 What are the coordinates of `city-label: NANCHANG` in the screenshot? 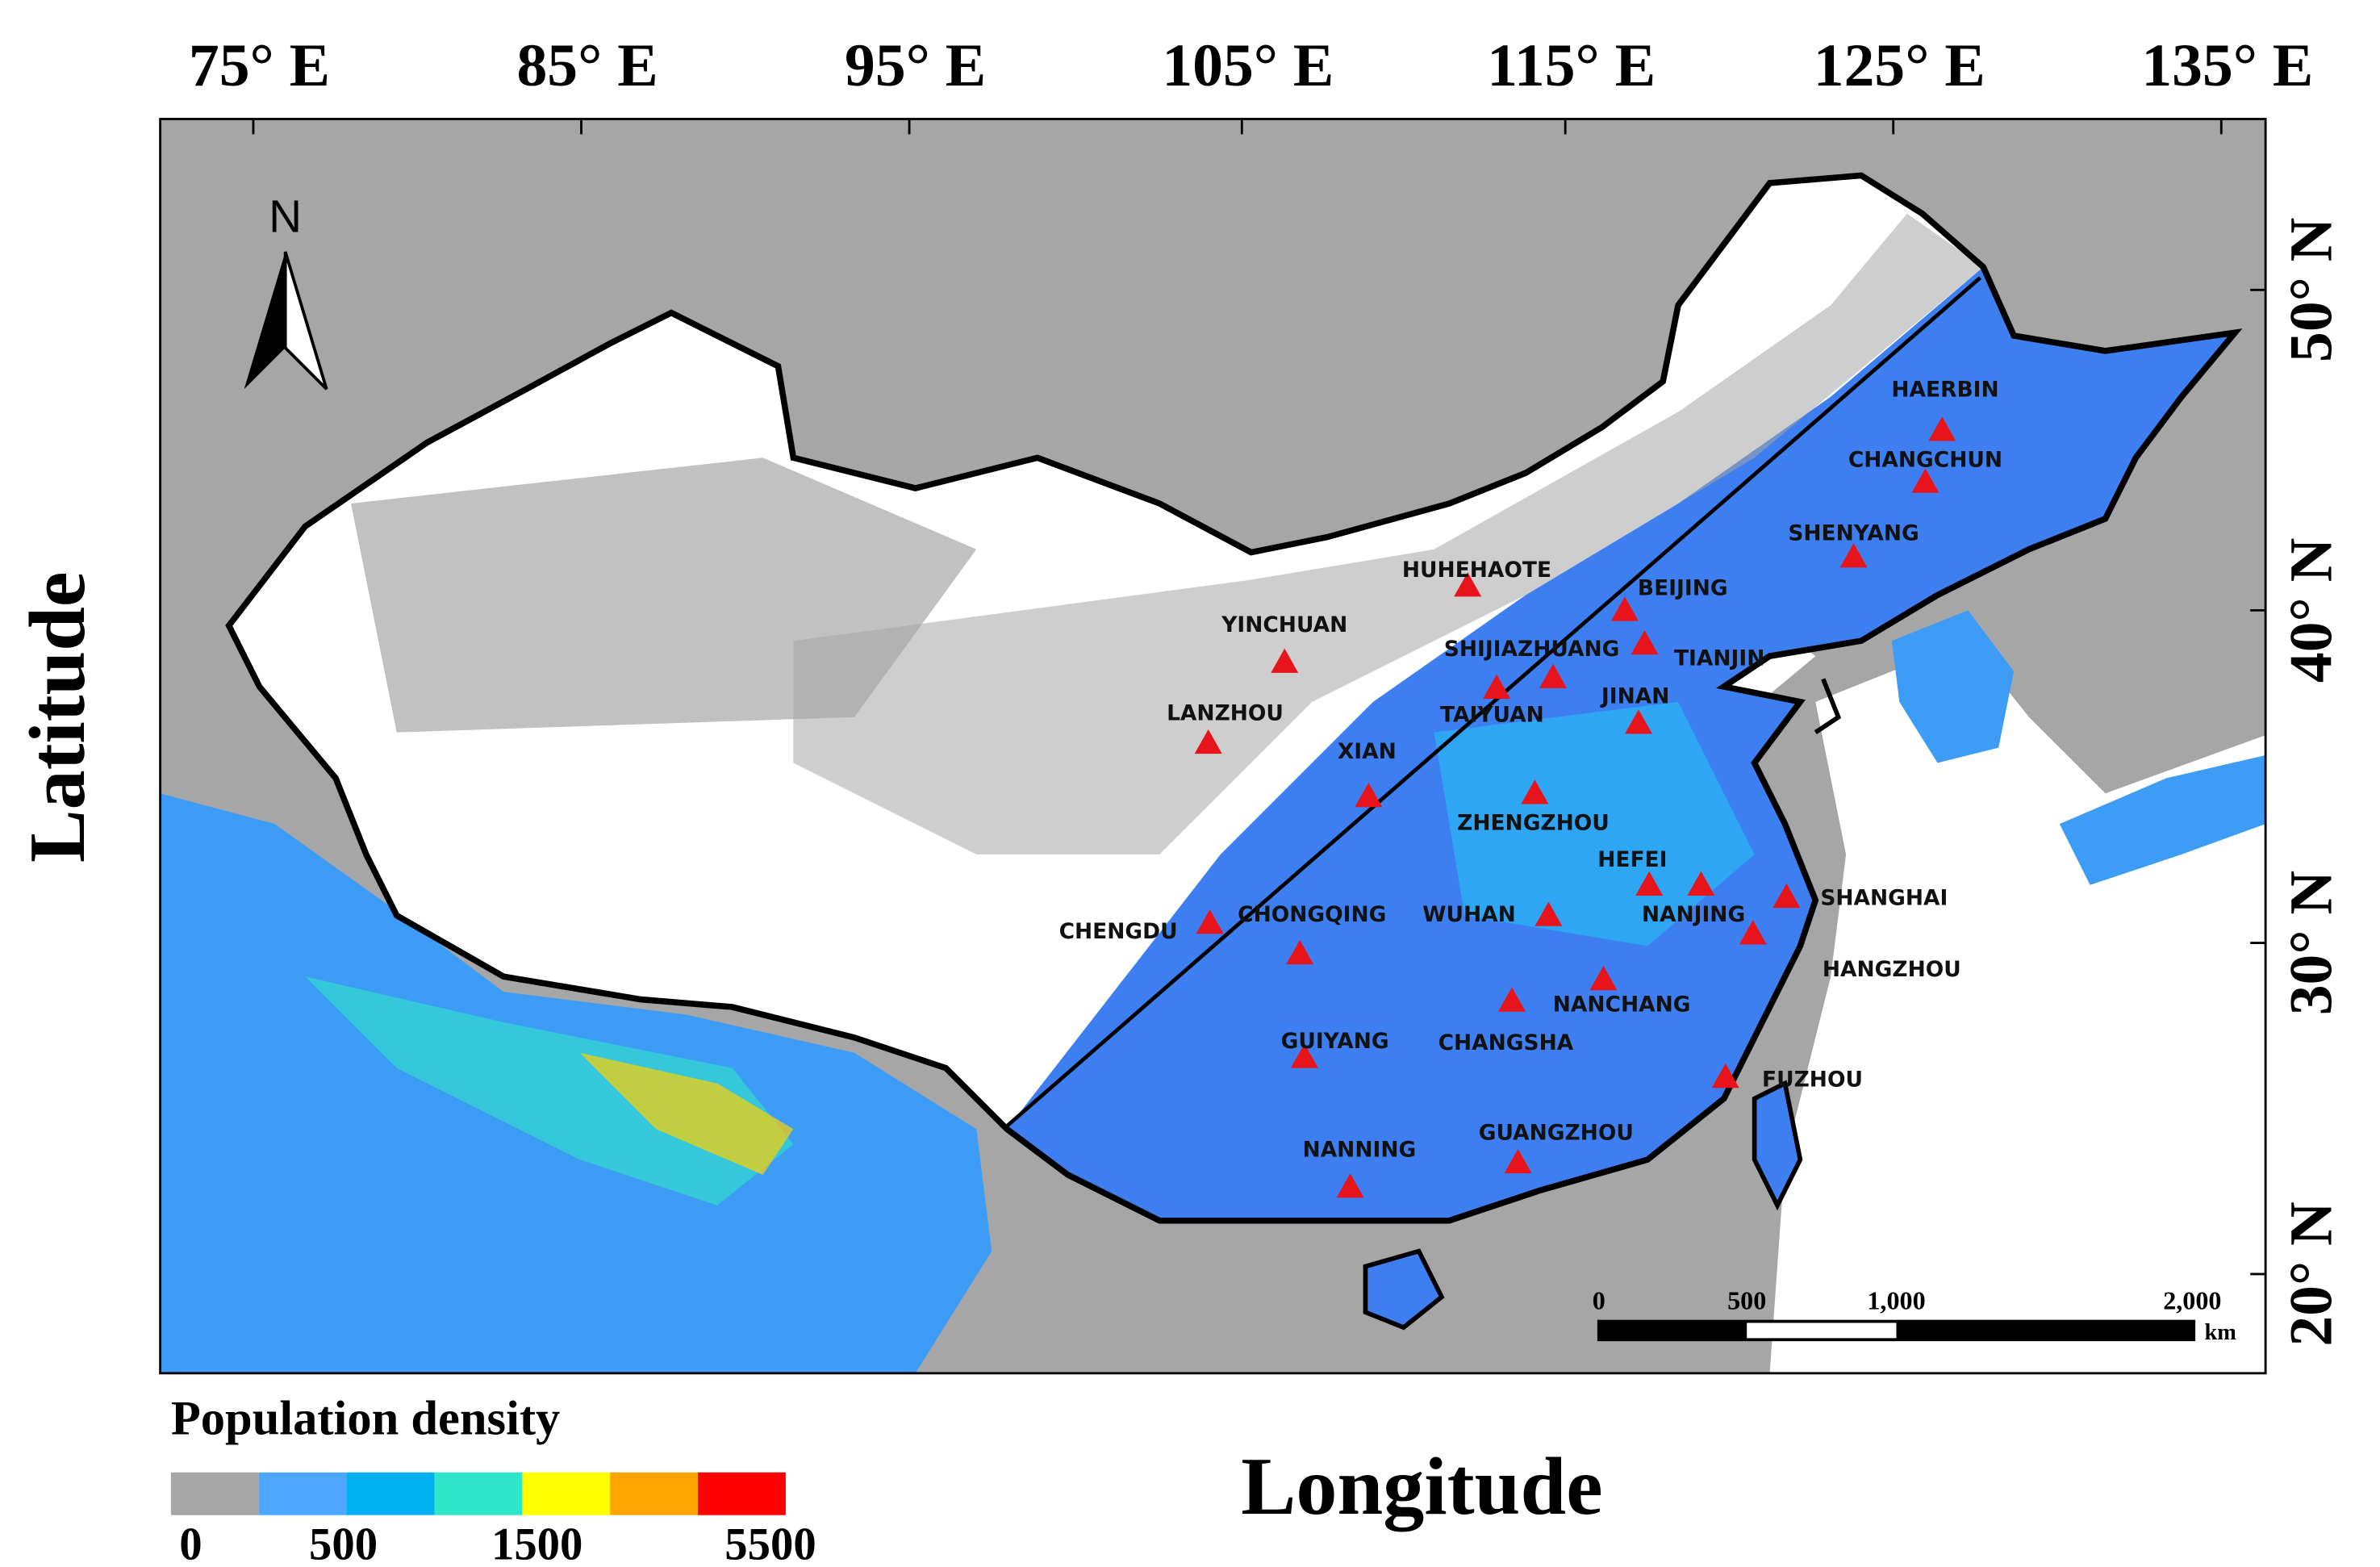 It's located at (1622, 1005).